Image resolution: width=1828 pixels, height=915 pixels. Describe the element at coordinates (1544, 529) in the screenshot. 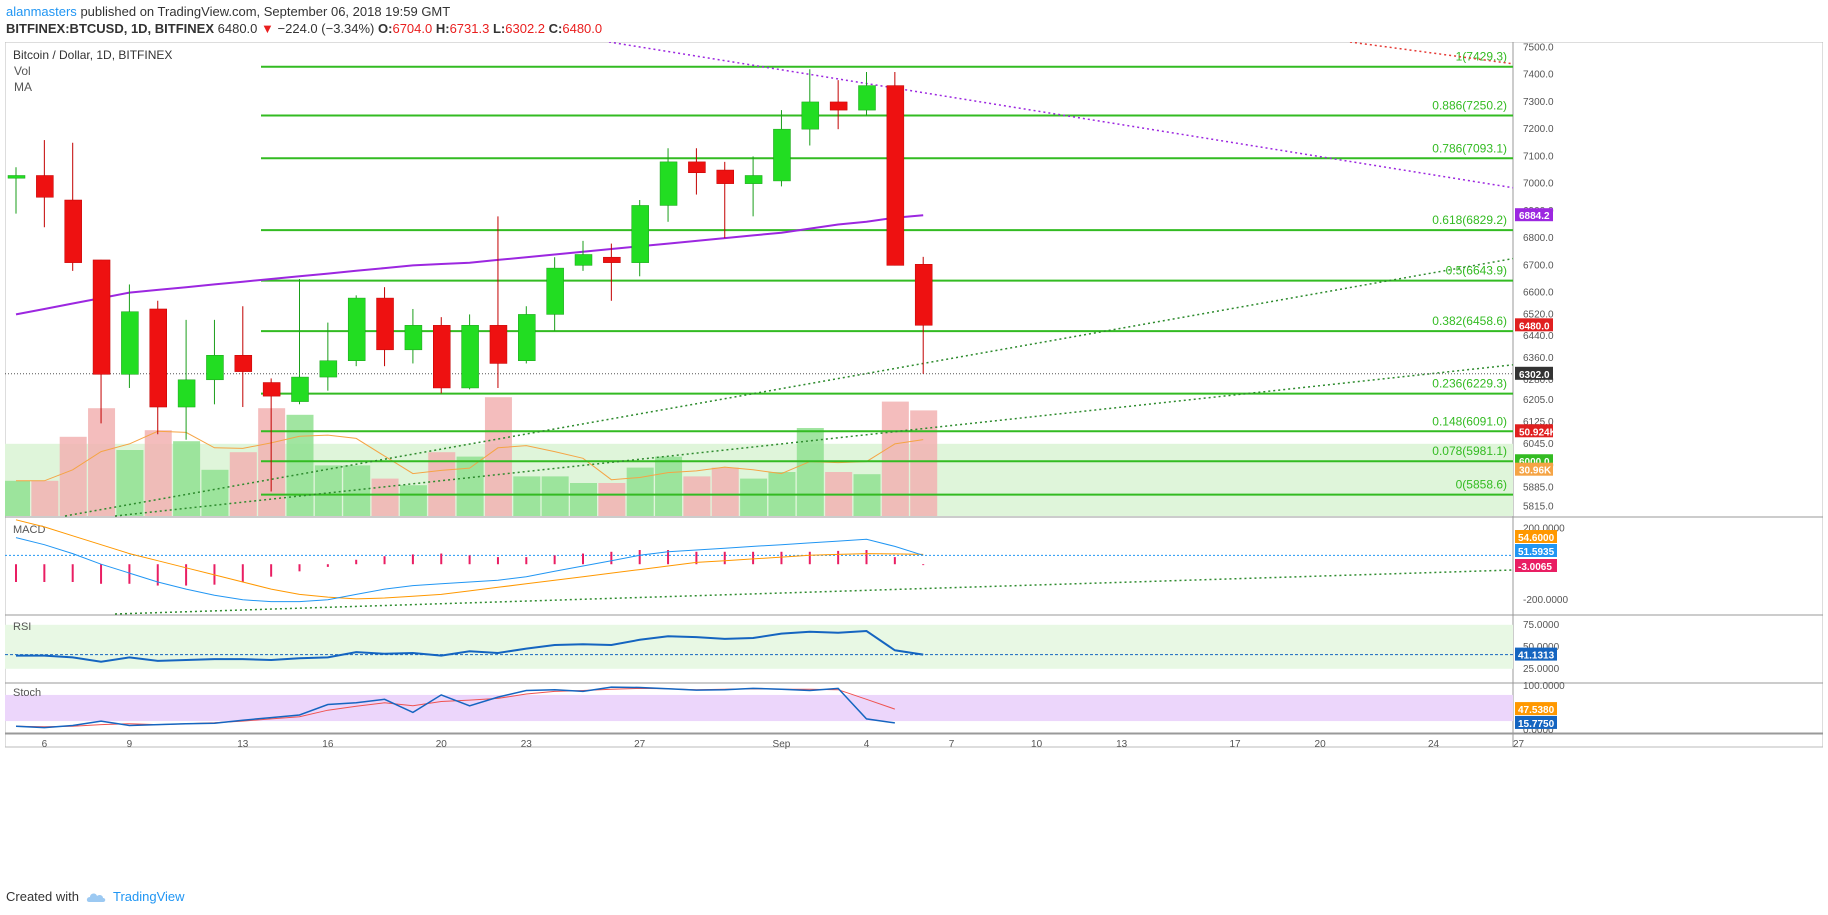

I see `macd-tick-label: 200.0000` at that location.